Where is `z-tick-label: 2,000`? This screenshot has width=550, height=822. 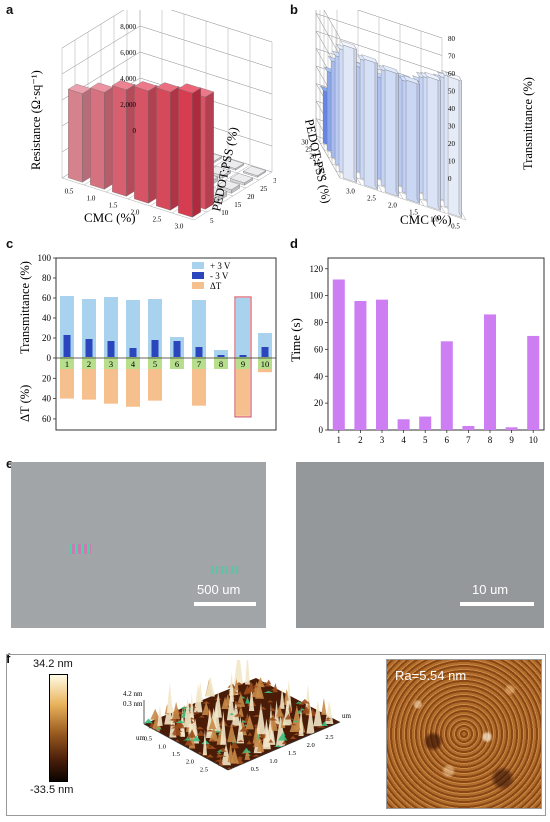
z-tick-label: 2,000 is located at coordinates (128, 105).